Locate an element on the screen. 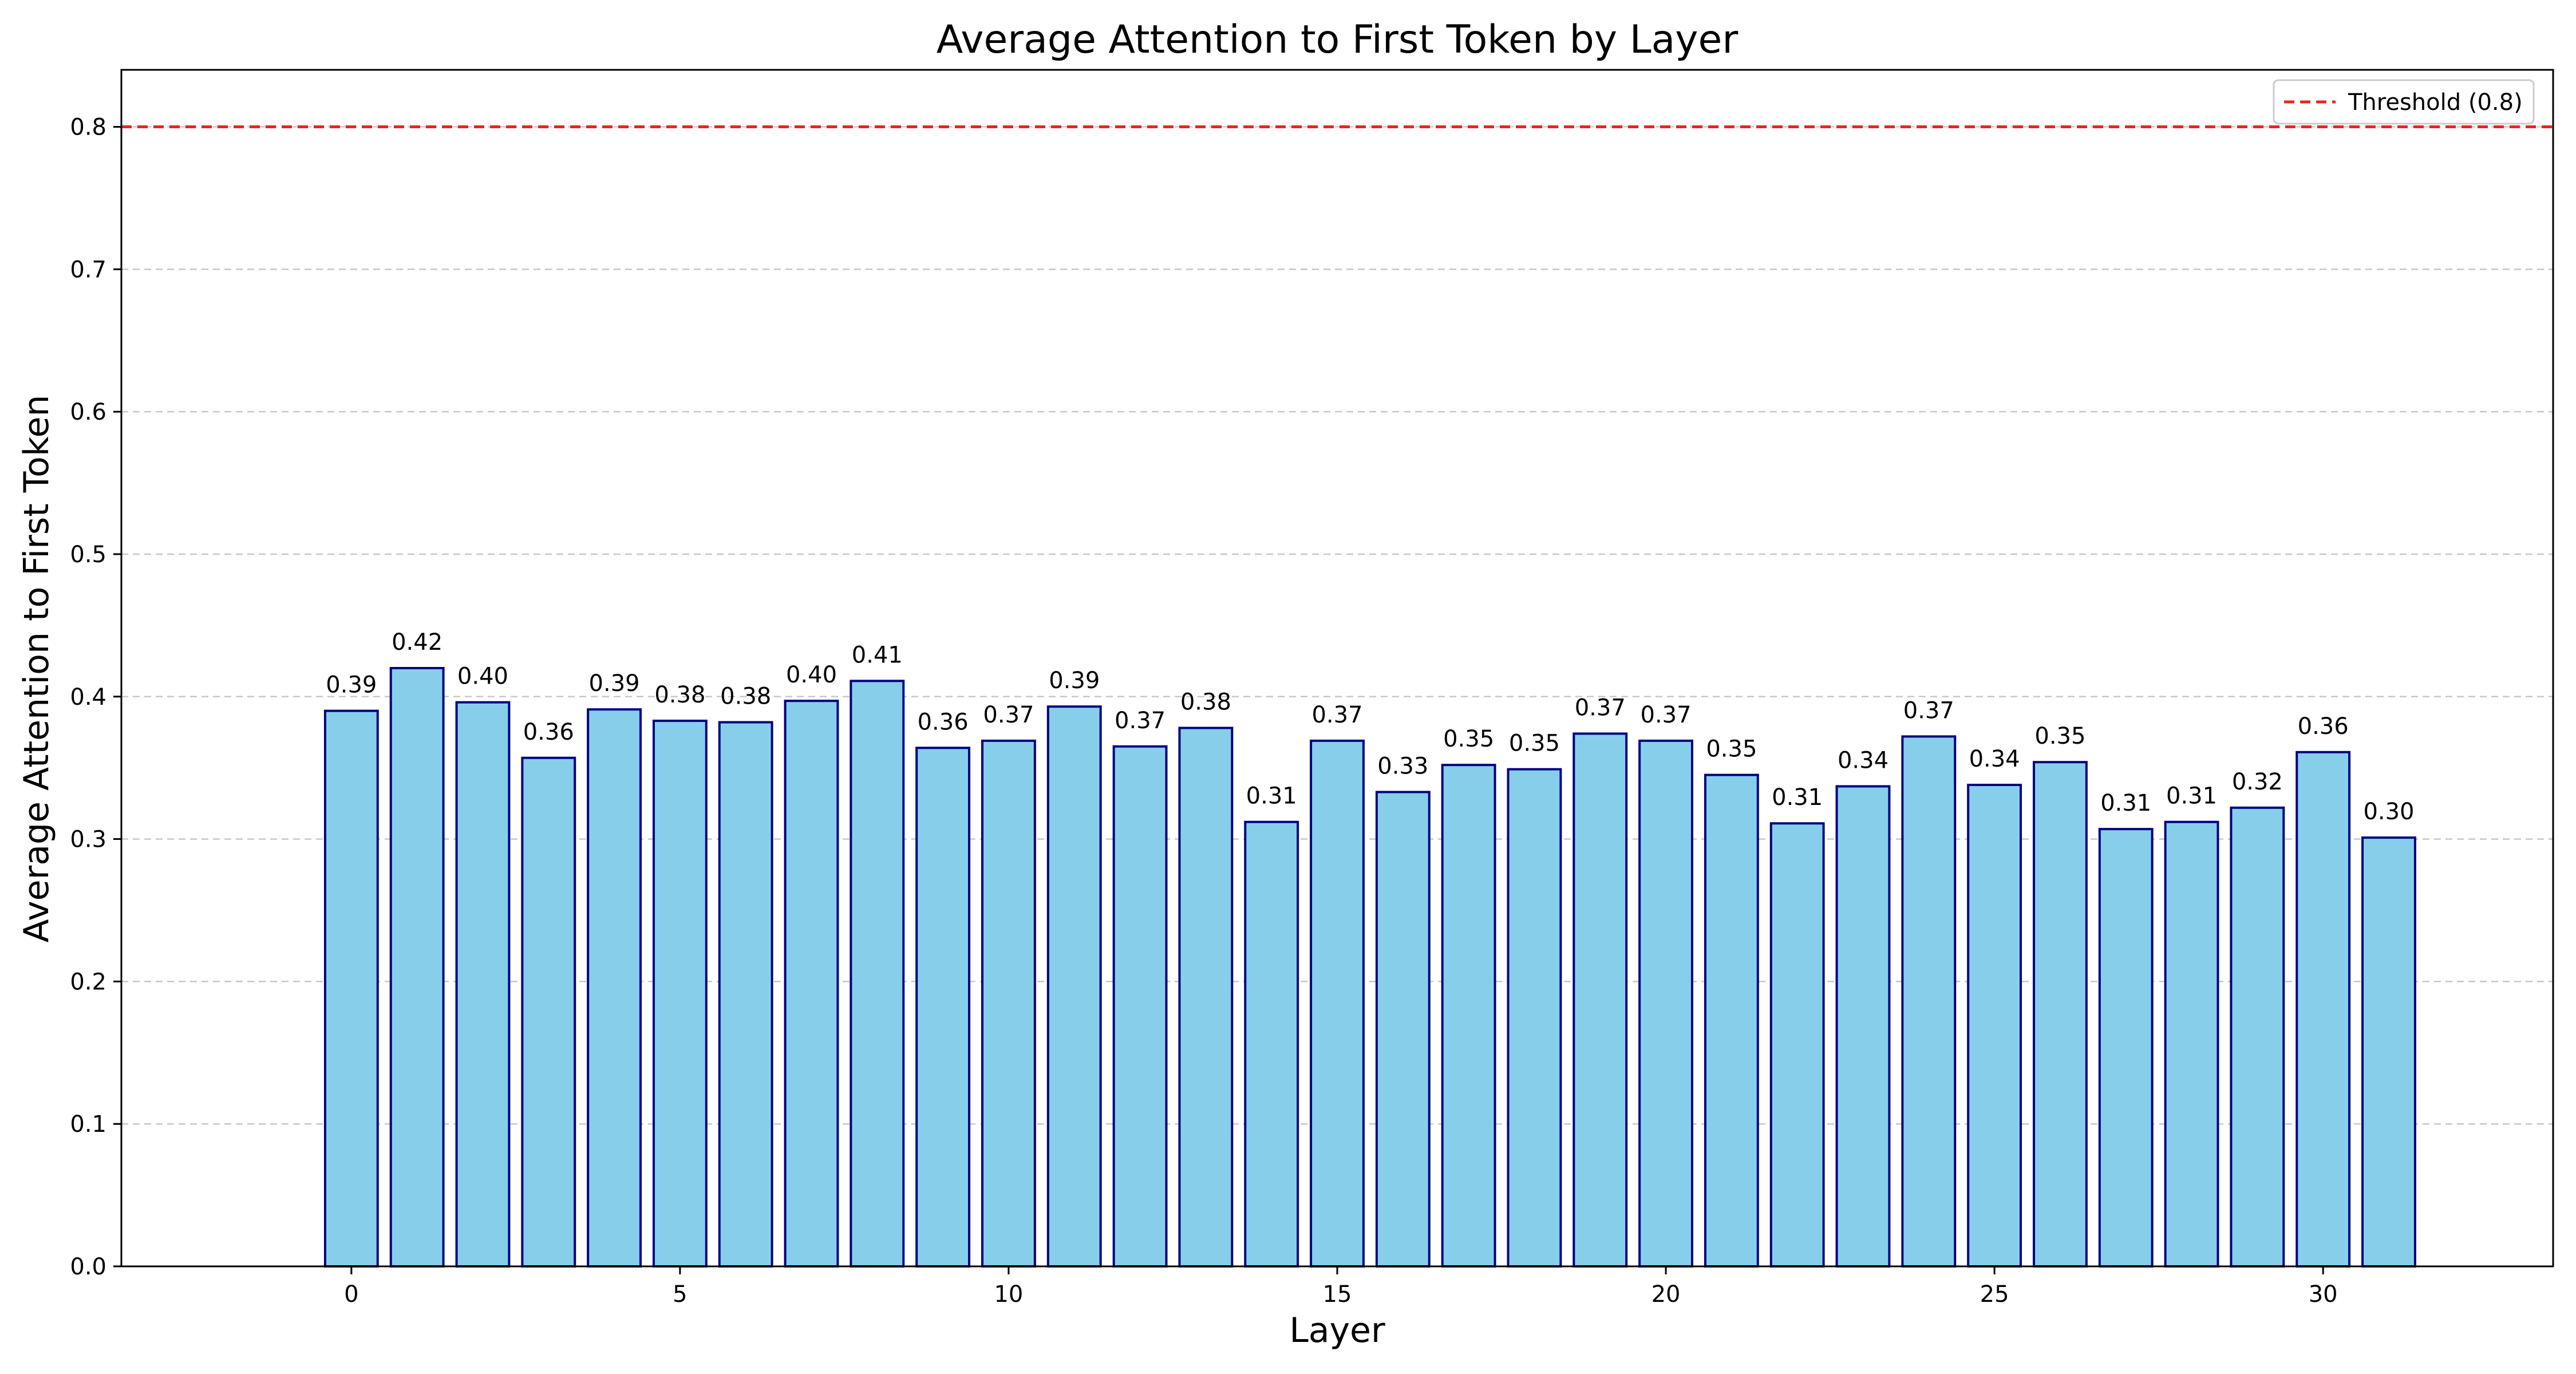  x-axis-ticks: 0 5 10 15 20 25 30 is located at coordinates (1341, 1287).